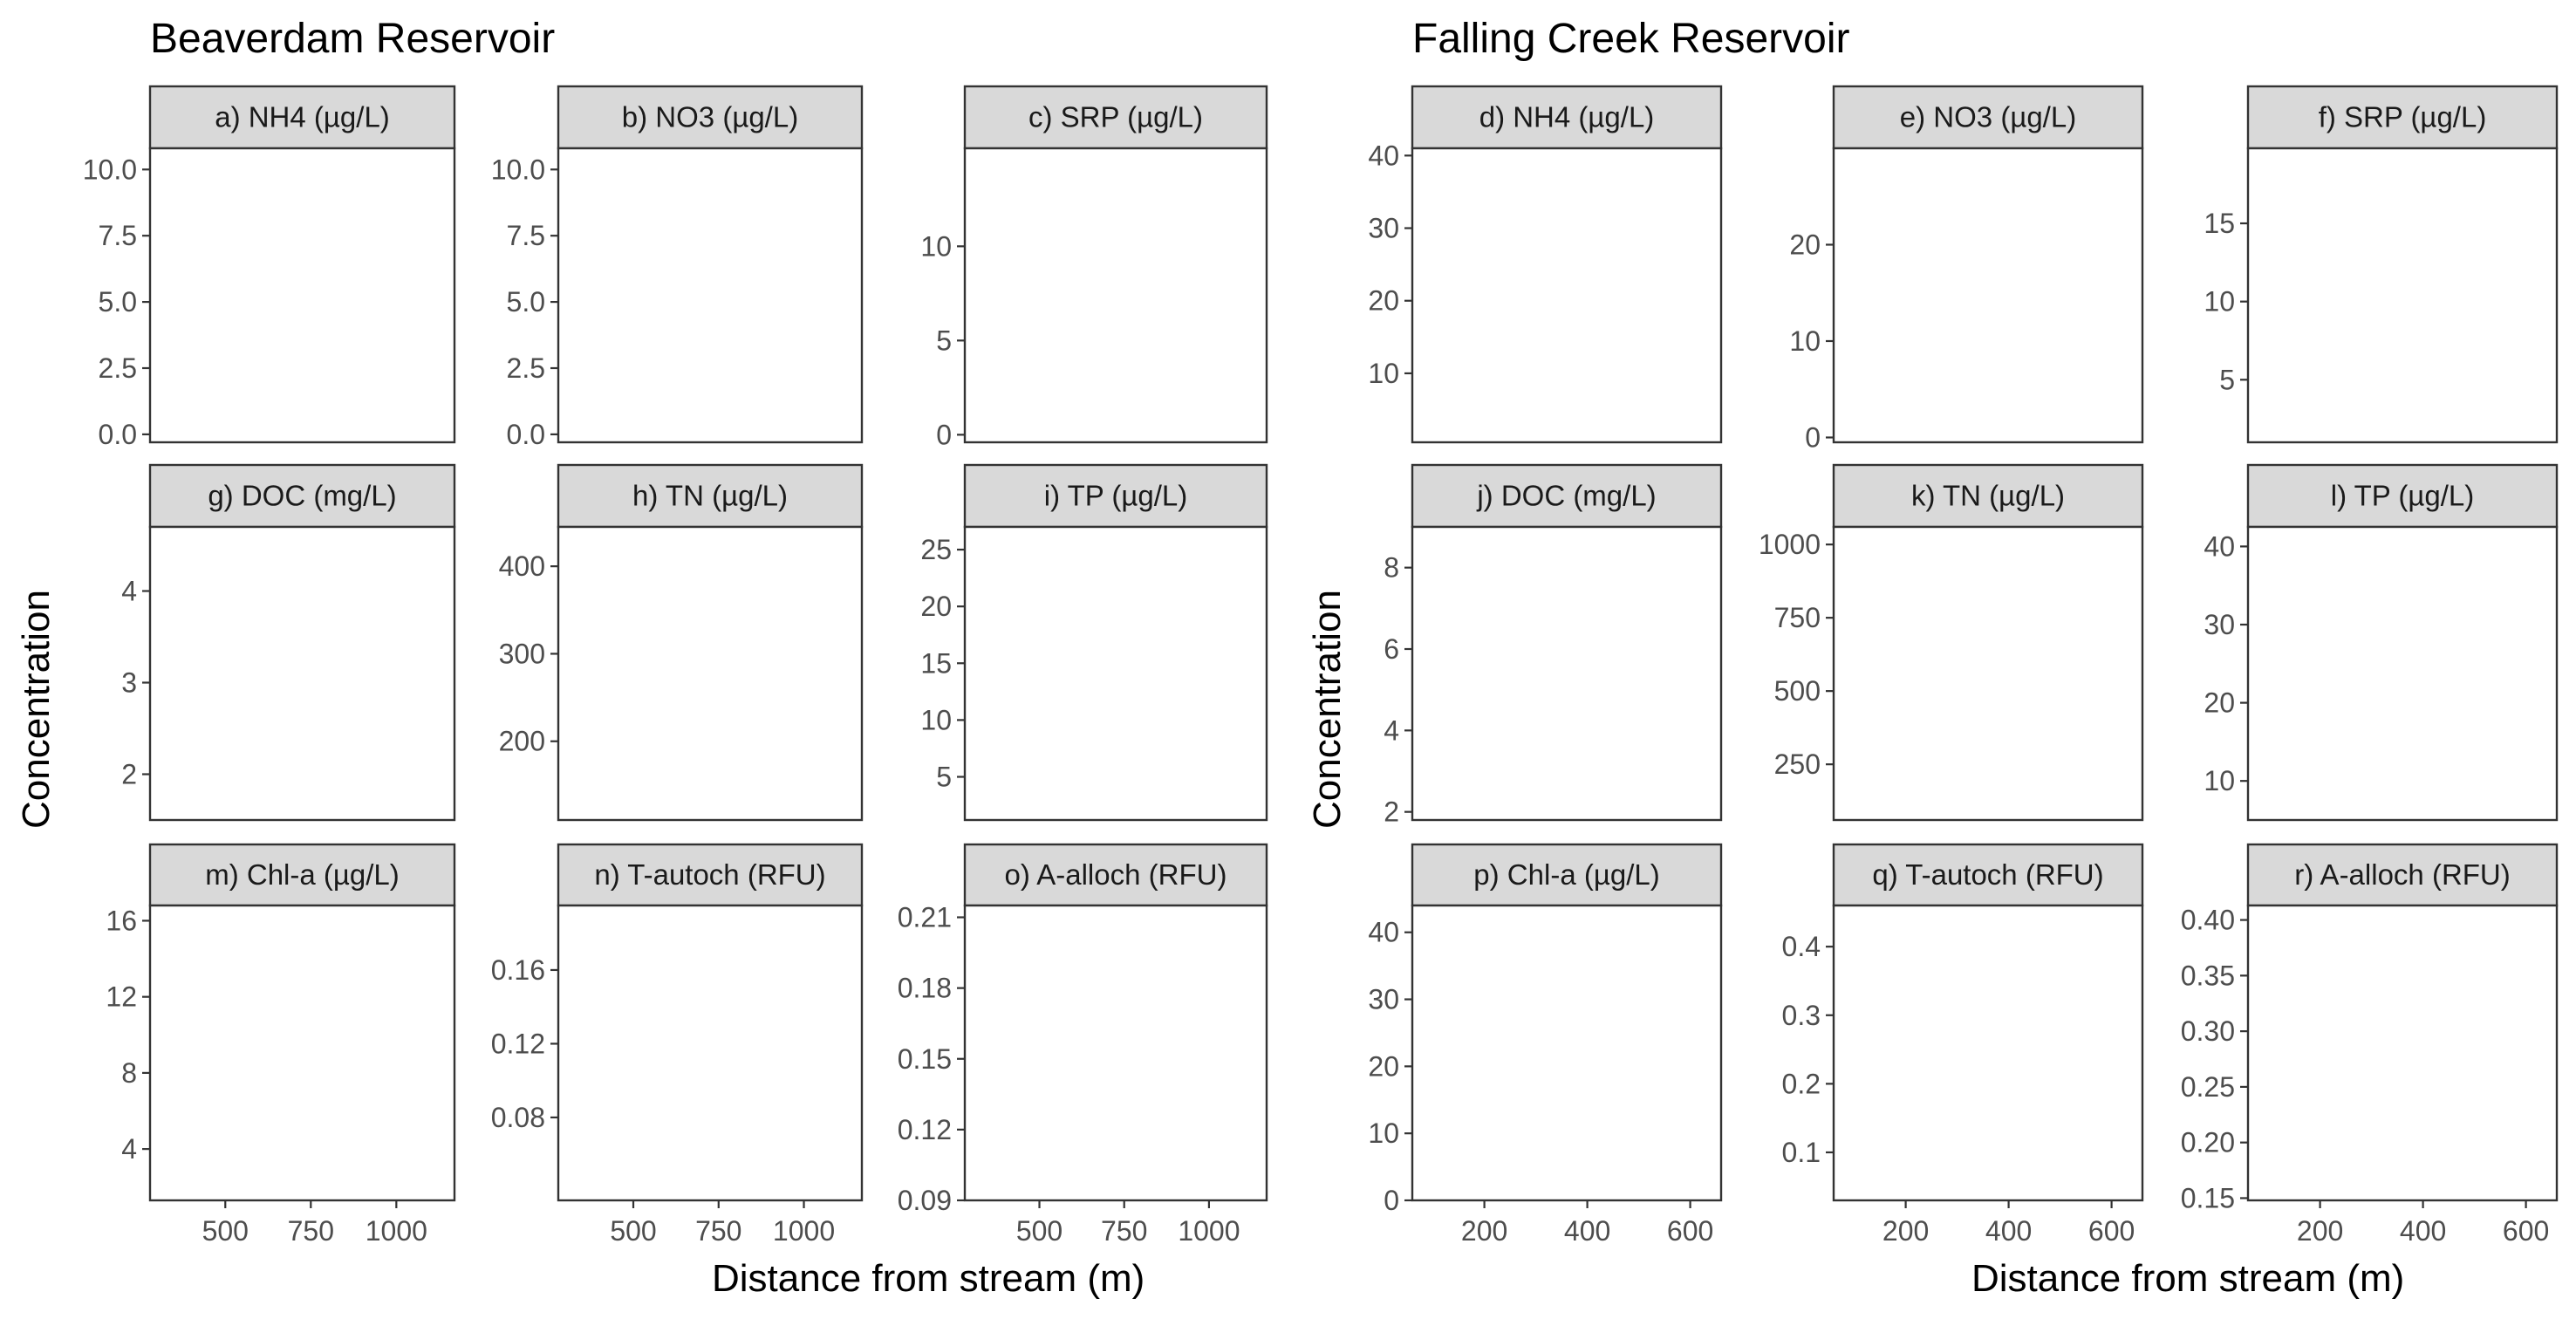  Describe the element at coordinates (281, 1045) in the screenshot. I see `facet-panel: m) Chl-a (µg/L) 4 8 12 16 500 750 1000` at that location.